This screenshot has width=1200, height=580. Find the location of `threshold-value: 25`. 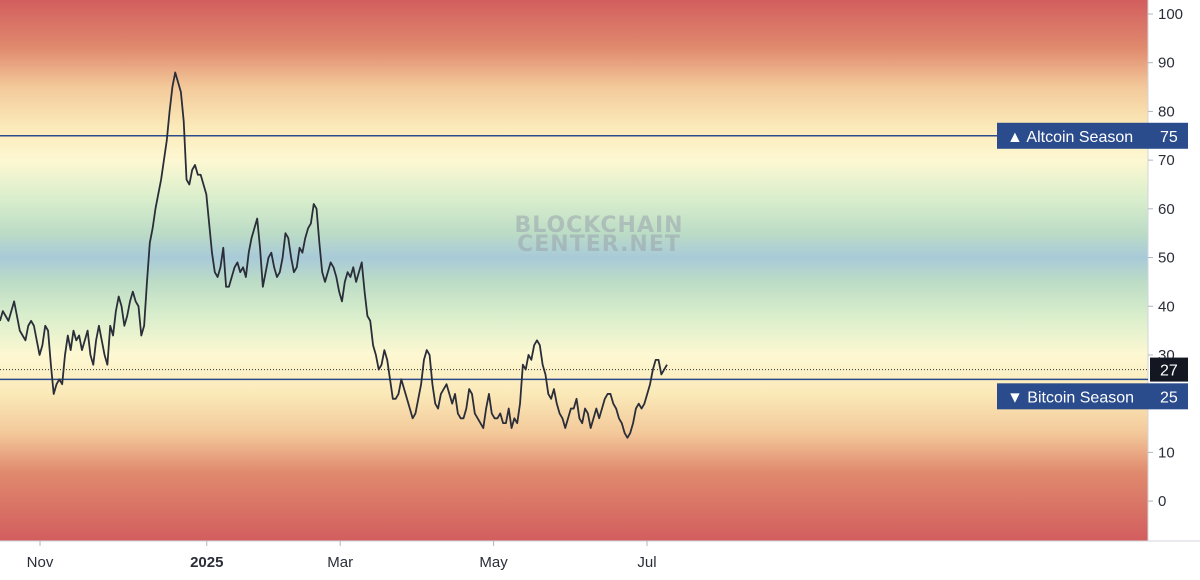

threshold-value: 25 is located at coordinates (1169, 397).